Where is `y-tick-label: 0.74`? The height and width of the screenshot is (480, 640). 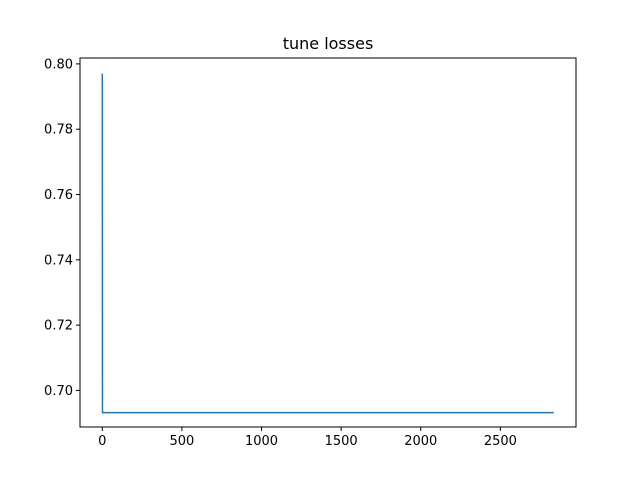 y-tick-label: 0.74 is located at coordinates (58, 260).